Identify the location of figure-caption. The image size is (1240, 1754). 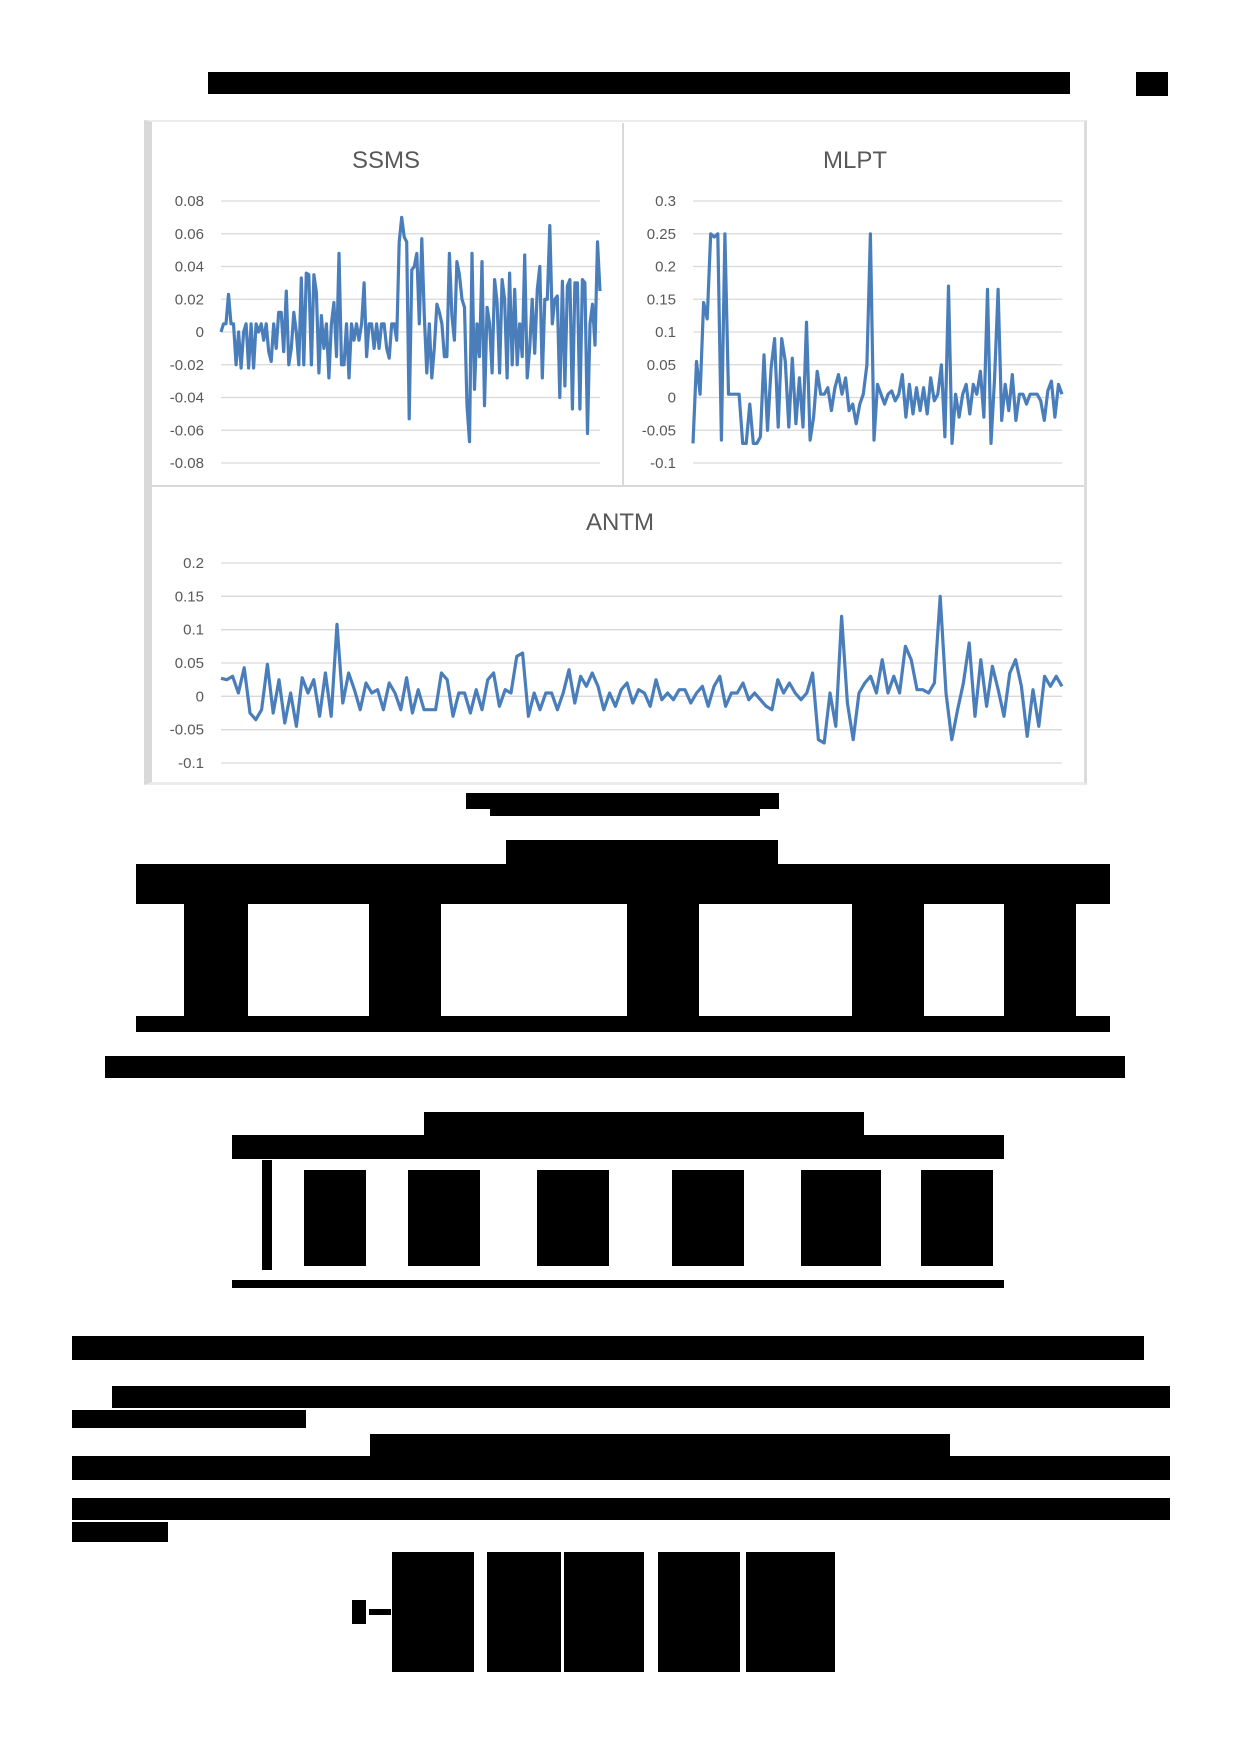
(622, 801).